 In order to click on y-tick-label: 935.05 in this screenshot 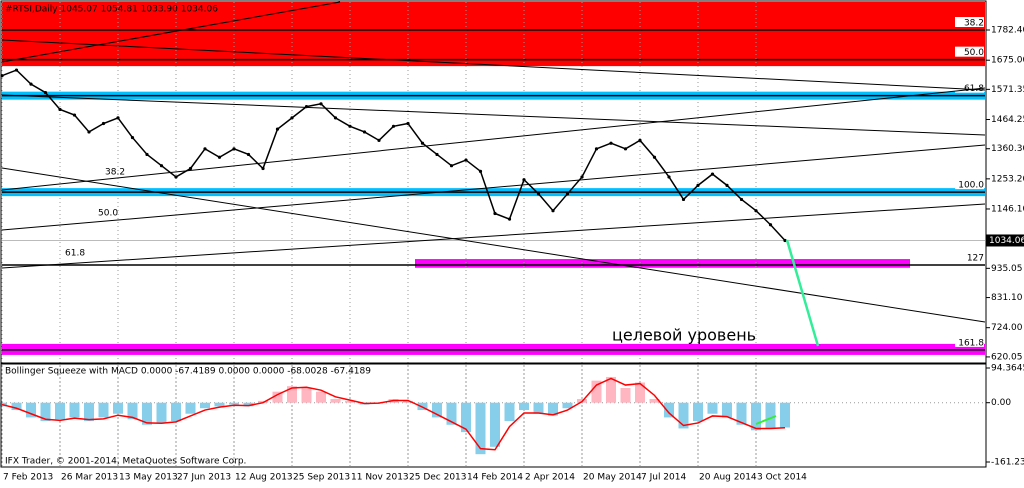, I will do `click(1007, 269)`.